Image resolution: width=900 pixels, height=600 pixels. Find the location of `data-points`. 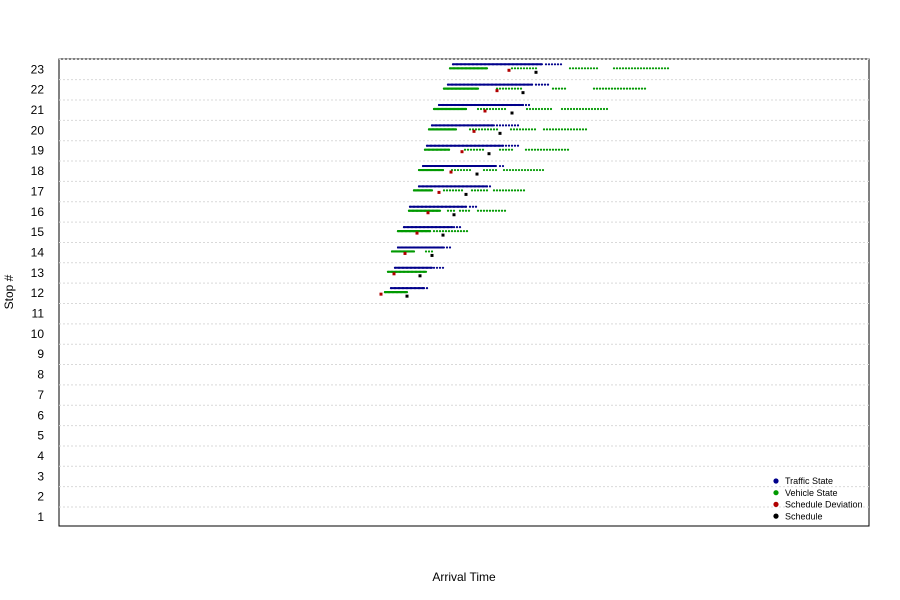

data-points is located at coordinates (524, 180).